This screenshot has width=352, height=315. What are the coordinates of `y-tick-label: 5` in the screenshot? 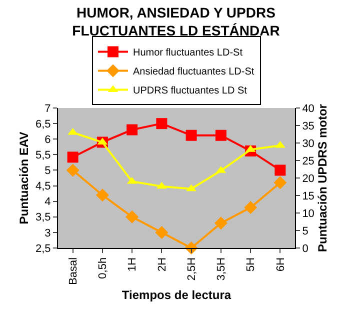 It's located at (47, 171).